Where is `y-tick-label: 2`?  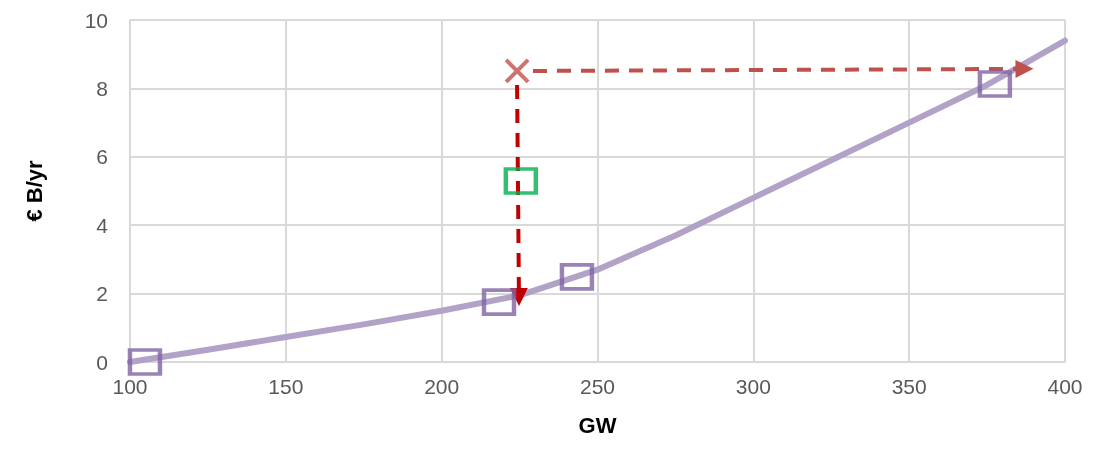
y-tick-label: 2 is located at coordinates (102, 294).